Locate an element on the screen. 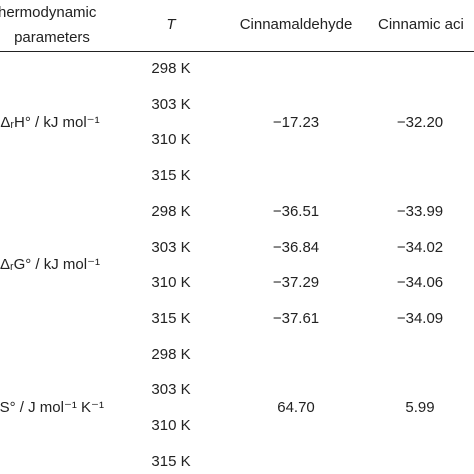 The width and height of the screenshot is (474, 474). header-col2: Cinnamic aci is located at coordinates (421, 24).